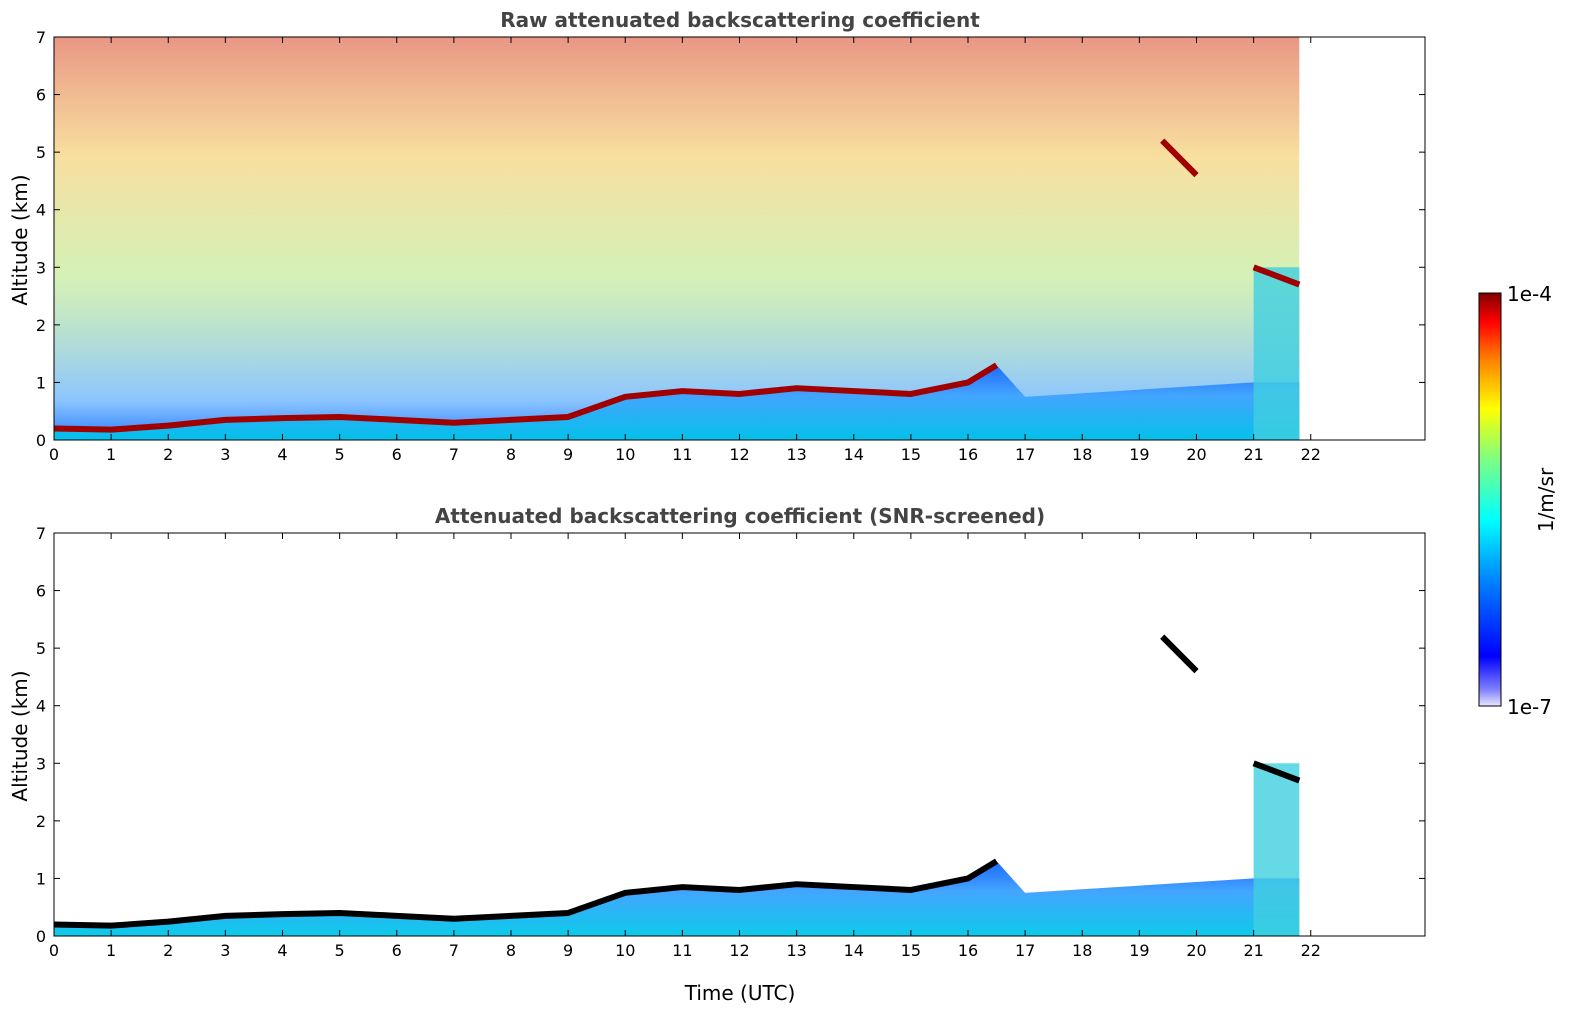 The width and height of the screenshot is (1595, 1020). Describe the element at coordinates (1529, 294) in the screenshot. I see `colorbar-max-label: 1e-4` at that location.